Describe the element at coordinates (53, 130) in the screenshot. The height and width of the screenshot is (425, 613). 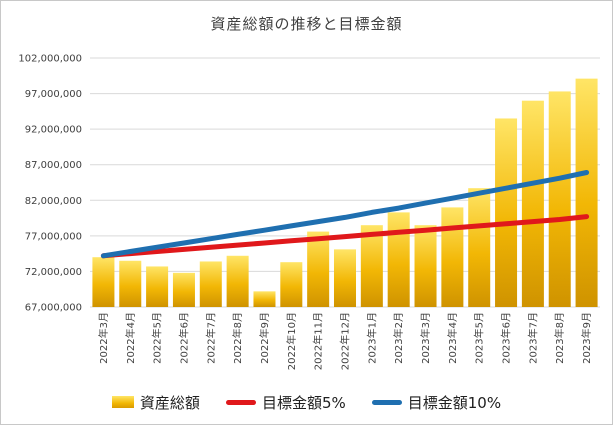
I see `y-tick-label: 92,000,000` at that location.